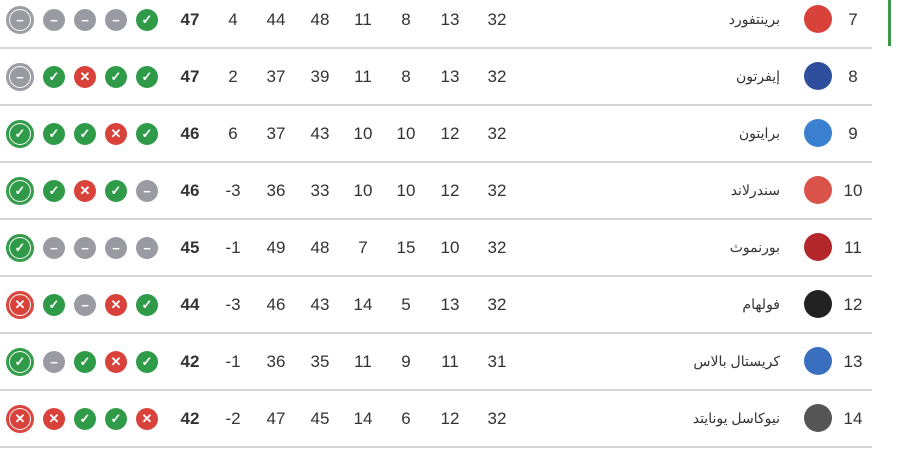 The image size is (900, 450). What do you see at coordinates (320, 190) in the screenshot?
I see `goals-for-cell: 33` at bounding box center [320, 190].